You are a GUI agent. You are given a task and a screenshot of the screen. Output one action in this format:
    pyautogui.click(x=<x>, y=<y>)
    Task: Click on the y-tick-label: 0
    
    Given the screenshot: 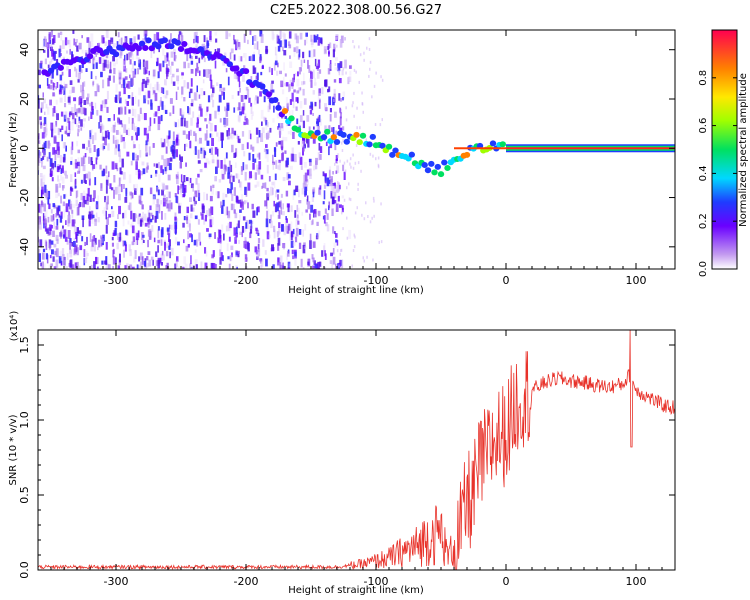 What is the action you would take?
    pyautogui.click(x=24, y=148)
    